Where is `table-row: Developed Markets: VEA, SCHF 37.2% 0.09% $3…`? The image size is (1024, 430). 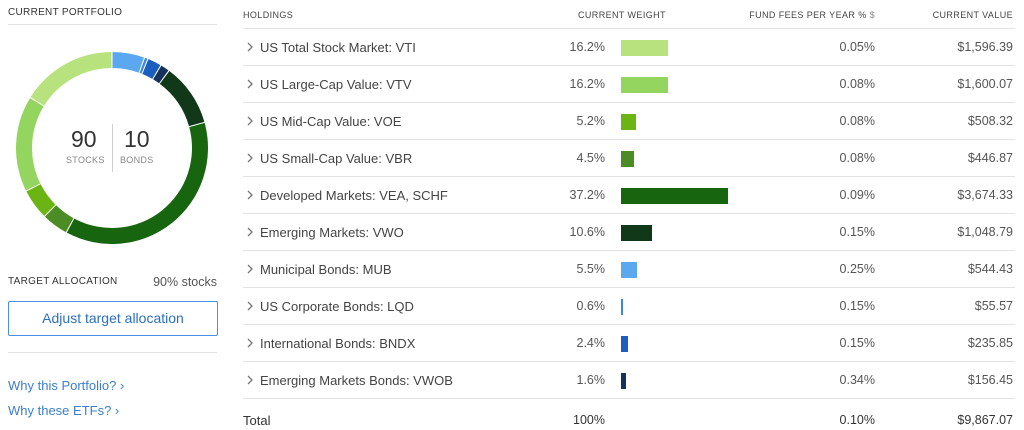
table-row: Developed Markets: VEA, SCHF 37.2% 0.09% $3… is located at coordinates (629, 195).